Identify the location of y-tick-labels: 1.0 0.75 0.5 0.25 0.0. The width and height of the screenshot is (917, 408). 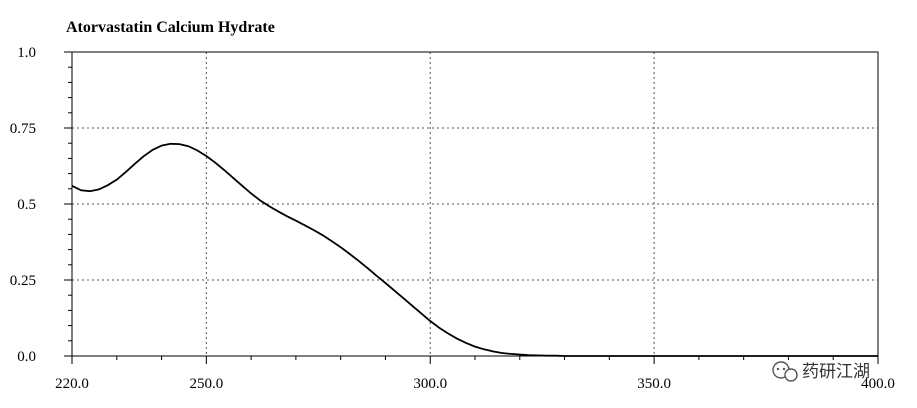
(23, 205).